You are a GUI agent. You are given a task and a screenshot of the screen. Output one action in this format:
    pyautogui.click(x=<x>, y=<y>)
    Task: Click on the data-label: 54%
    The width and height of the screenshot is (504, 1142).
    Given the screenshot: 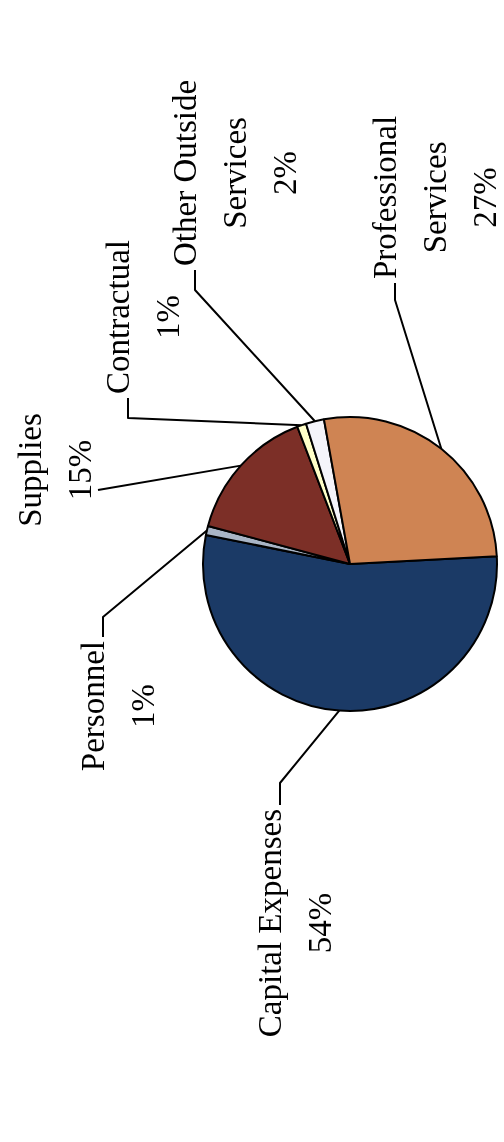 What is the action you would take?
    pyautogui.click(x=319, y=923)
    